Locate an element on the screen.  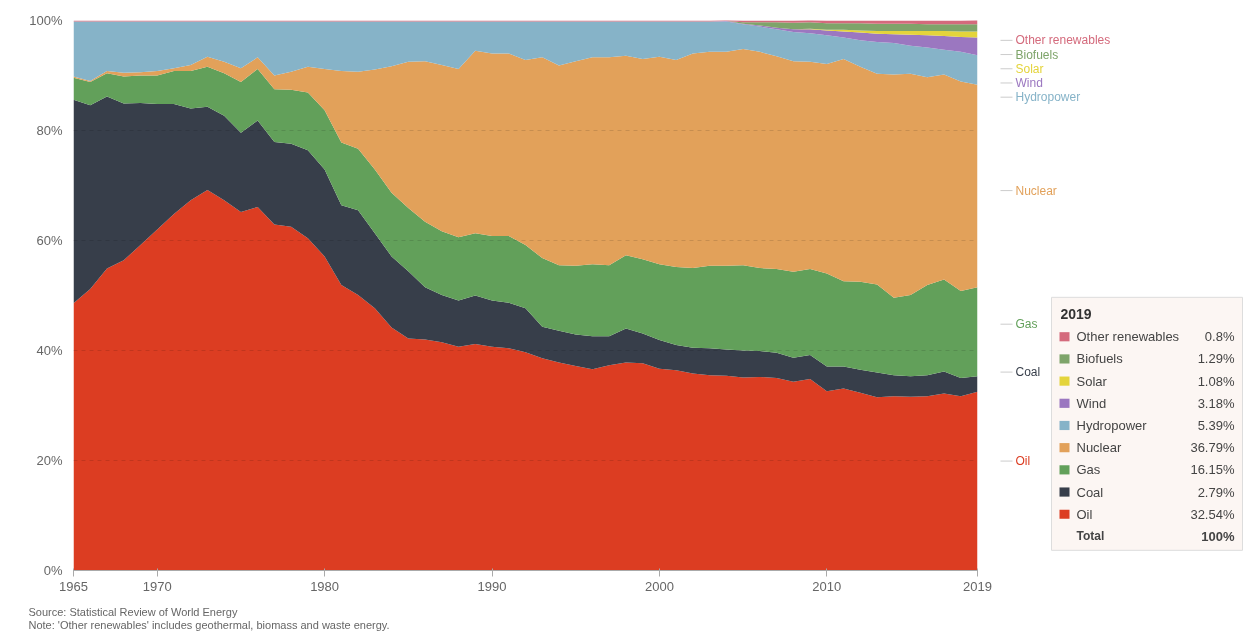
text: Oil is located at coordinates (1023, 461).